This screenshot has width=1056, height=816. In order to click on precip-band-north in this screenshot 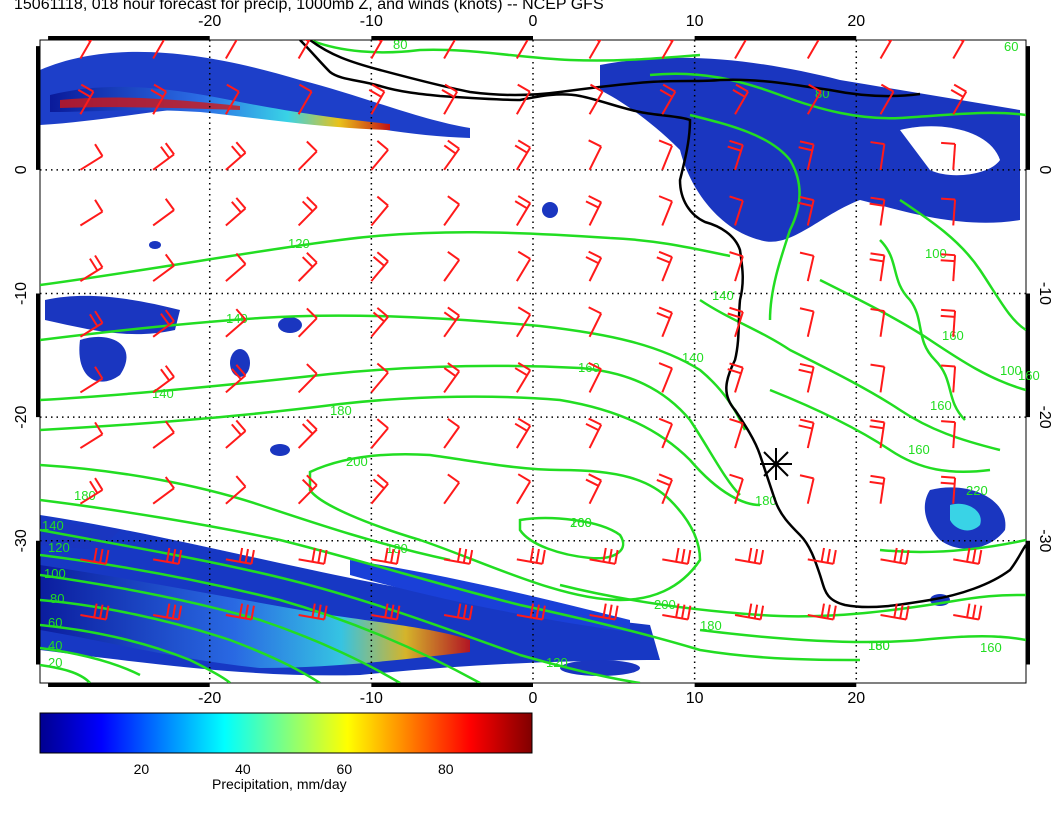, I will do `click(255, 94)`.